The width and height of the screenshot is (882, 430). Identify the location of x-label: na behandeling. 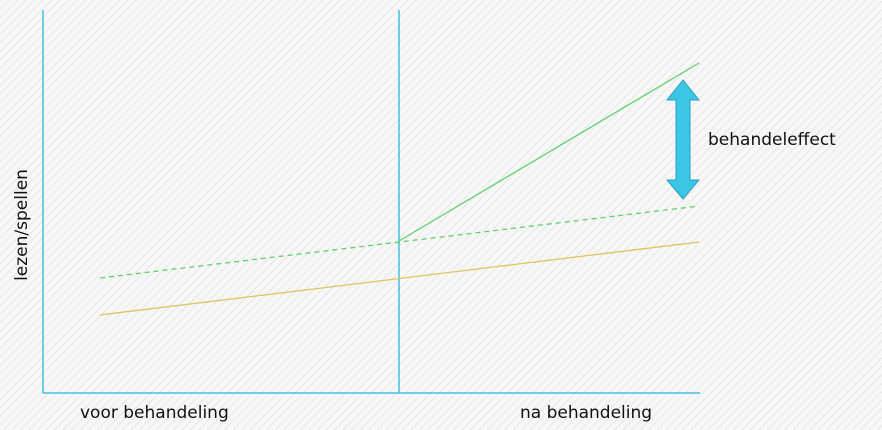
(586, 413).